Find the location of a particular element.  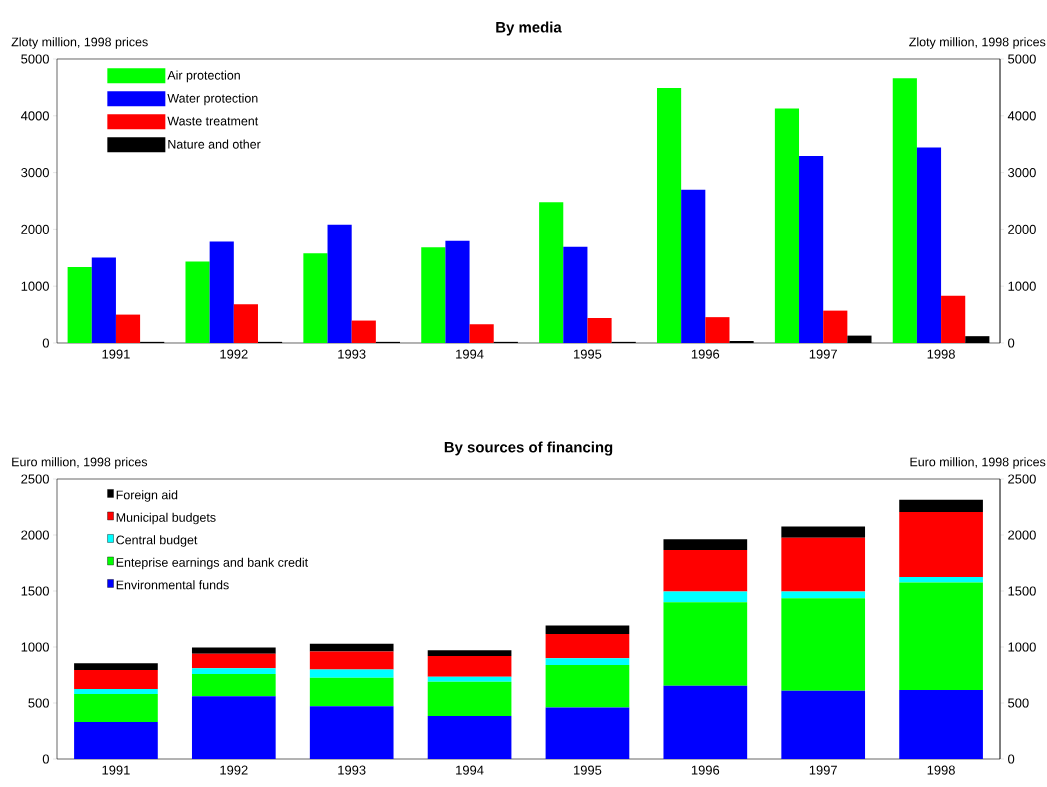

y-tick-label: 5000 is located at coordinates (35, 59).